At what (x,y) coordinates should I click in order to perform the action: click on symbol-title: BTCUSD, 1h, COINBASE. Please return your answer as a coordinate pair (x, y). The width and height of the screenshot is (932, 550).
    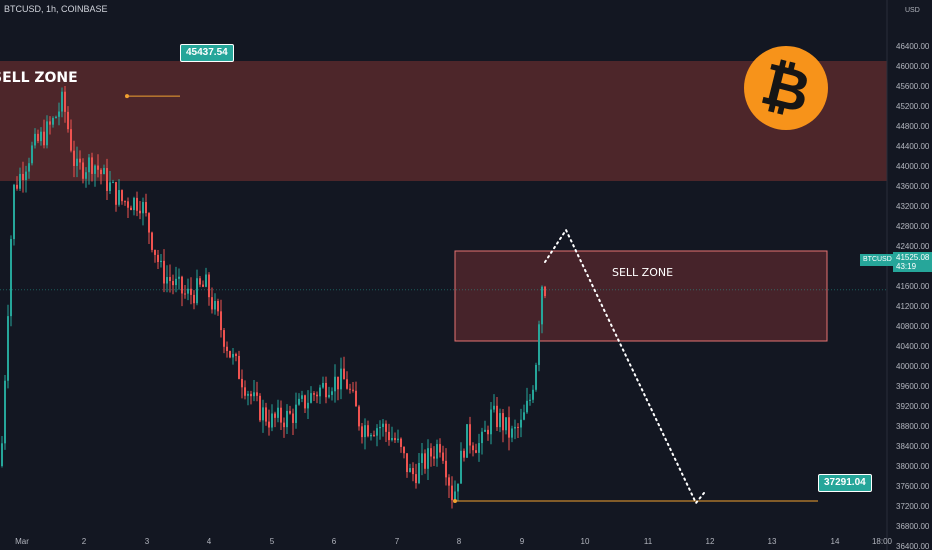
    Looking at the image, I should click on (56, 9).